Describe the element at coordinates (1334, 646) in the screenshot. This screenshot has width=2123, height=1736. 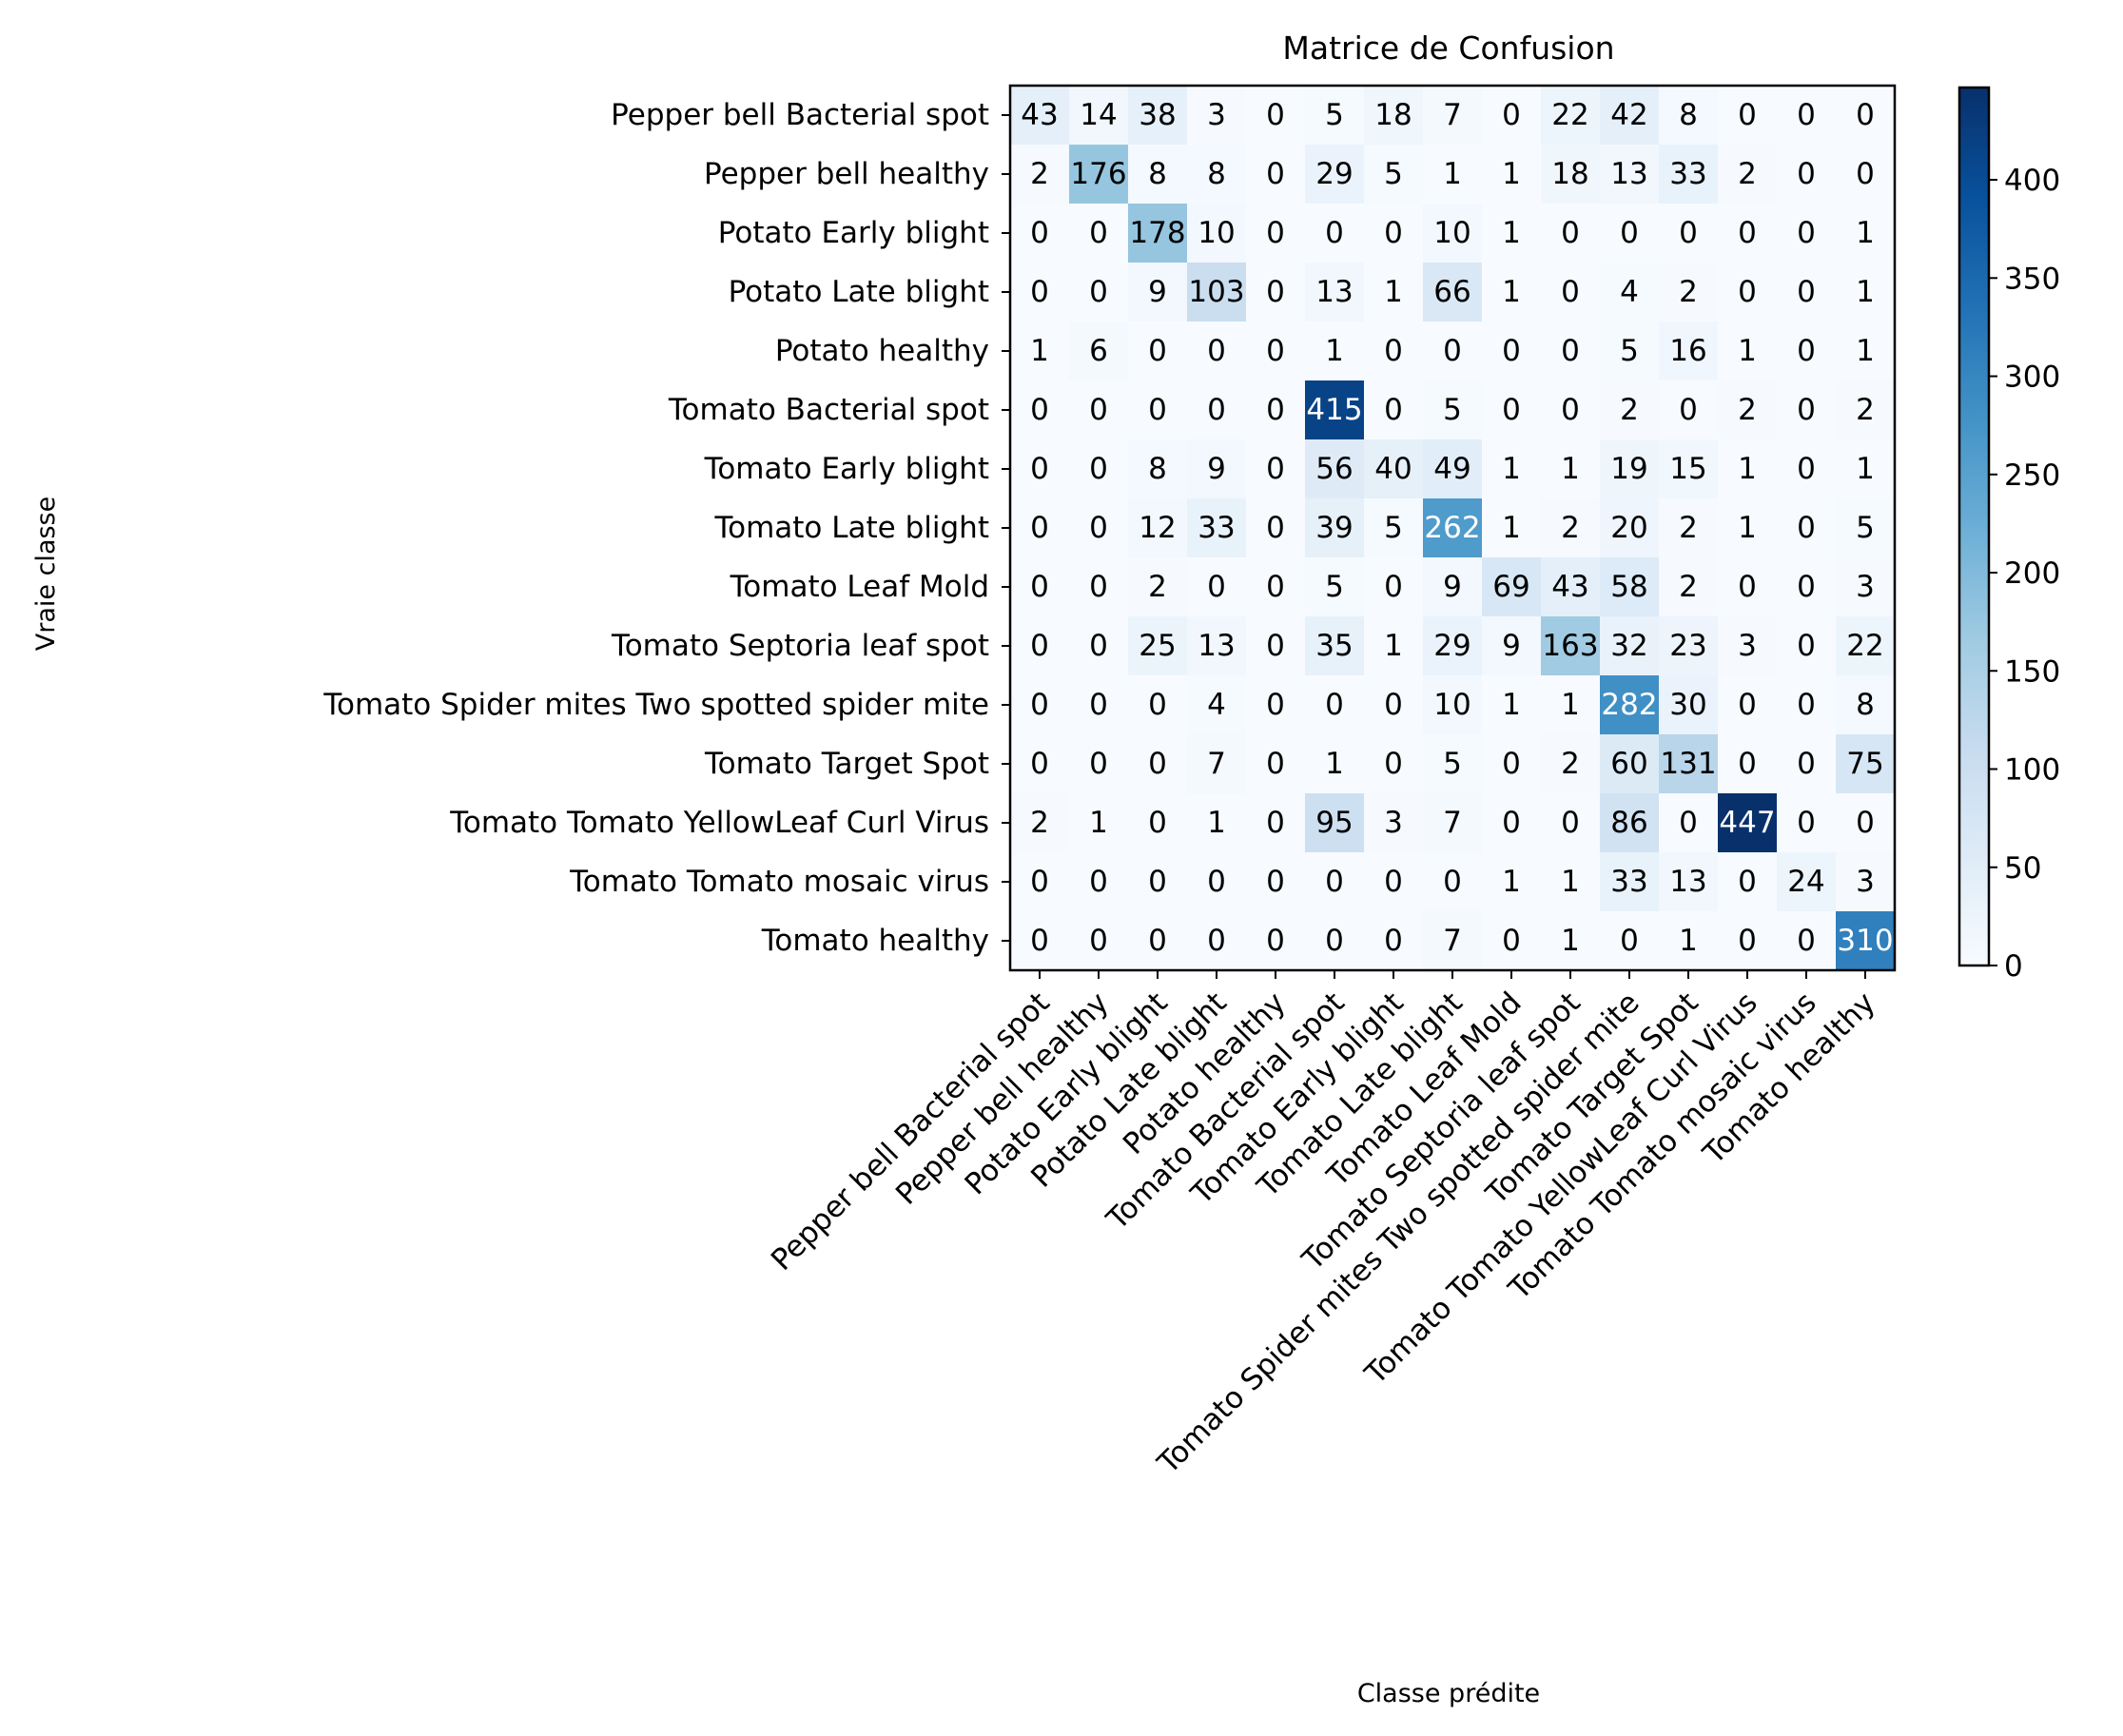
I see `cell-value-label: 35` at that location.